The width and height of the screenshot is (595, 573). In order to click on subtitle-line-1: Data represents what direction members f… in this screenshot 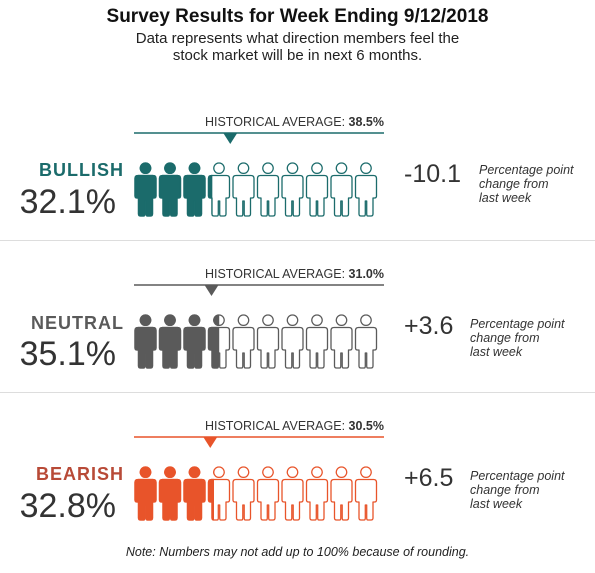, I will do `click(297, 38)`.